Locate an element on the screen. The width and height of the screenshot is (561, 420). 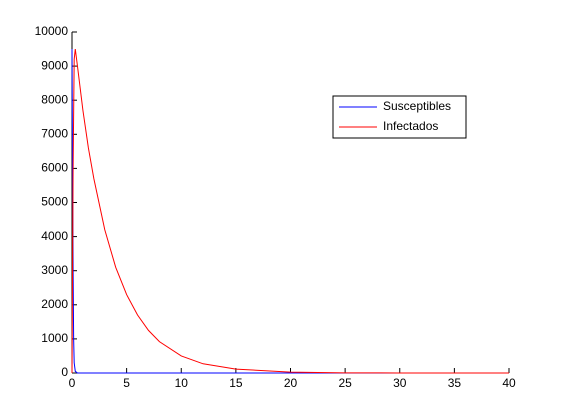
x-tick-label: 40 is located at coordinates (509, 383).